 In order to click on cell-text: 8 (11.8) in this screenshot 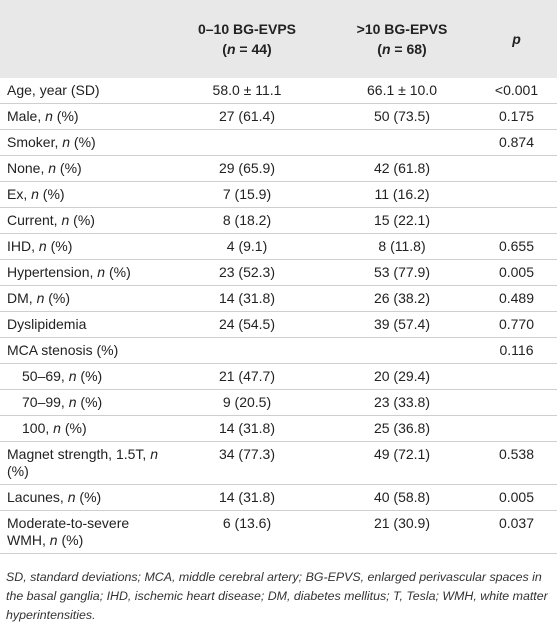, I will do `click(402, 246)`.